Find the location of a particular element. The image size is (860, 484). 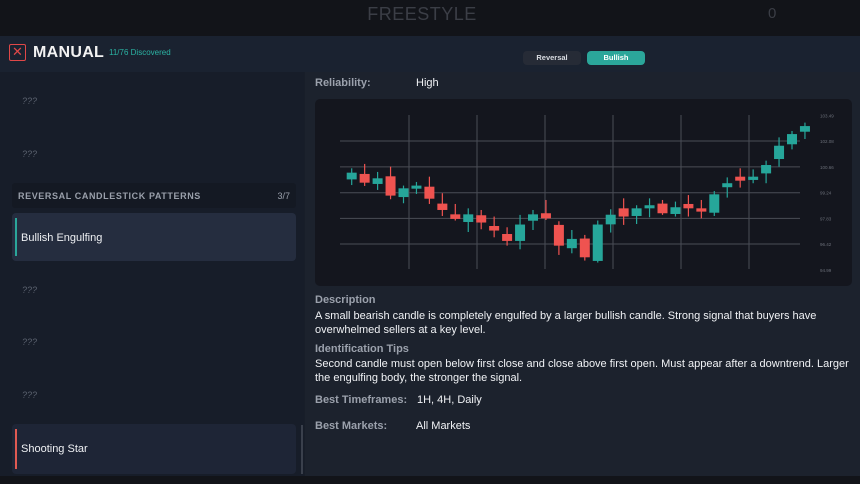

description-label: Description is located at coordinates (345, 300).